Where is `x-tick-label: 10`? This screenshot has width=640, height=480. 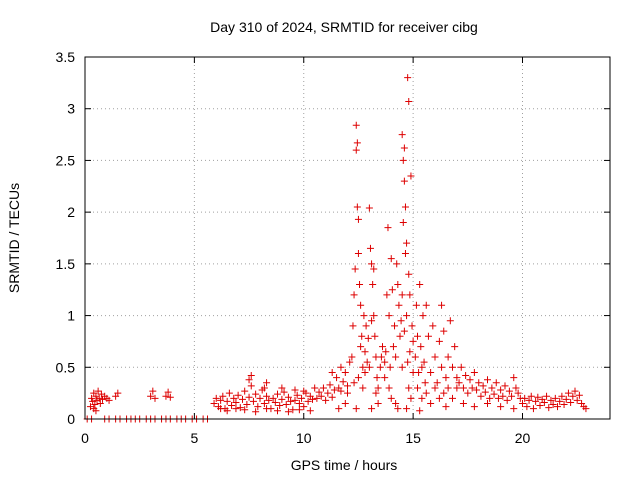
x-tick-label: 10 is located at coordinates (304, 438).